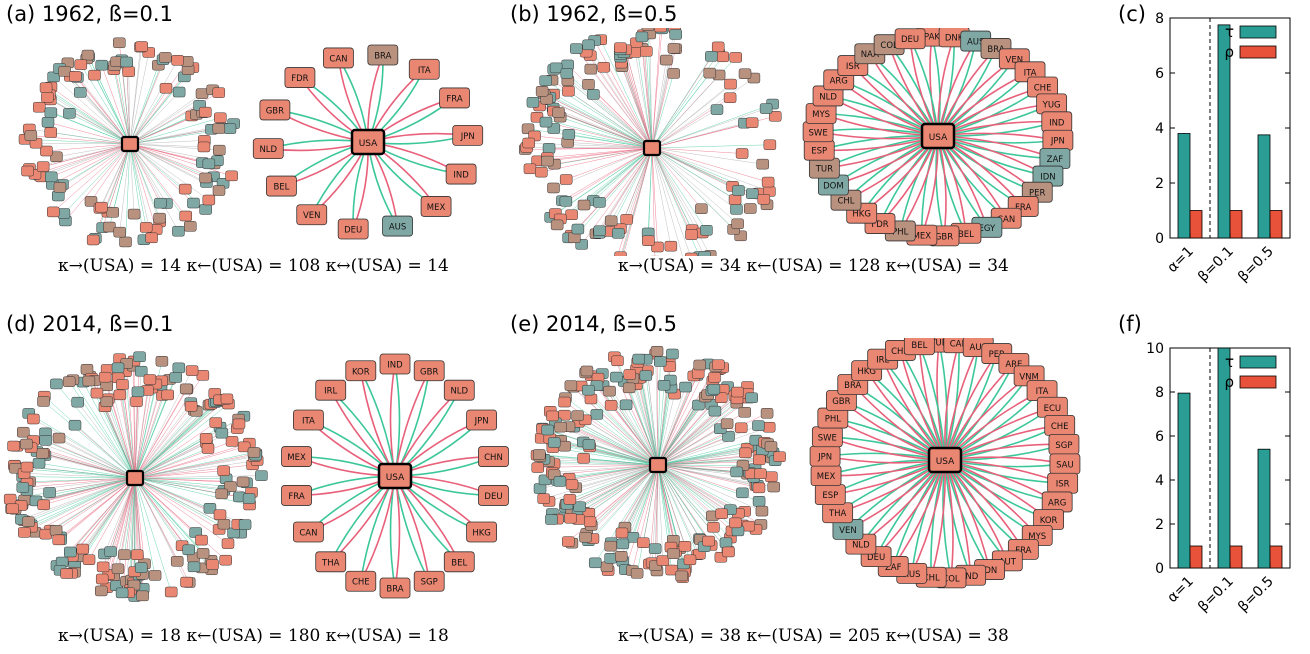  I want to click on node-deu, so click(353, 229).